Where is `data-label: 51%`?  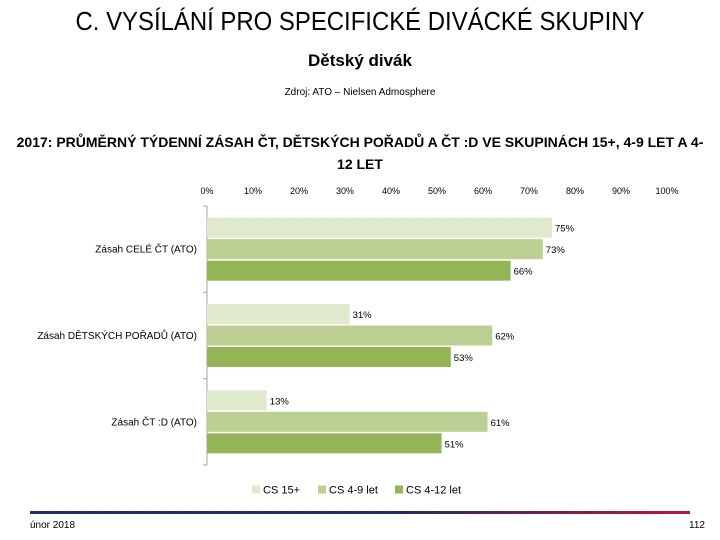 data-label: 51% is located at coordinates (455, 444).